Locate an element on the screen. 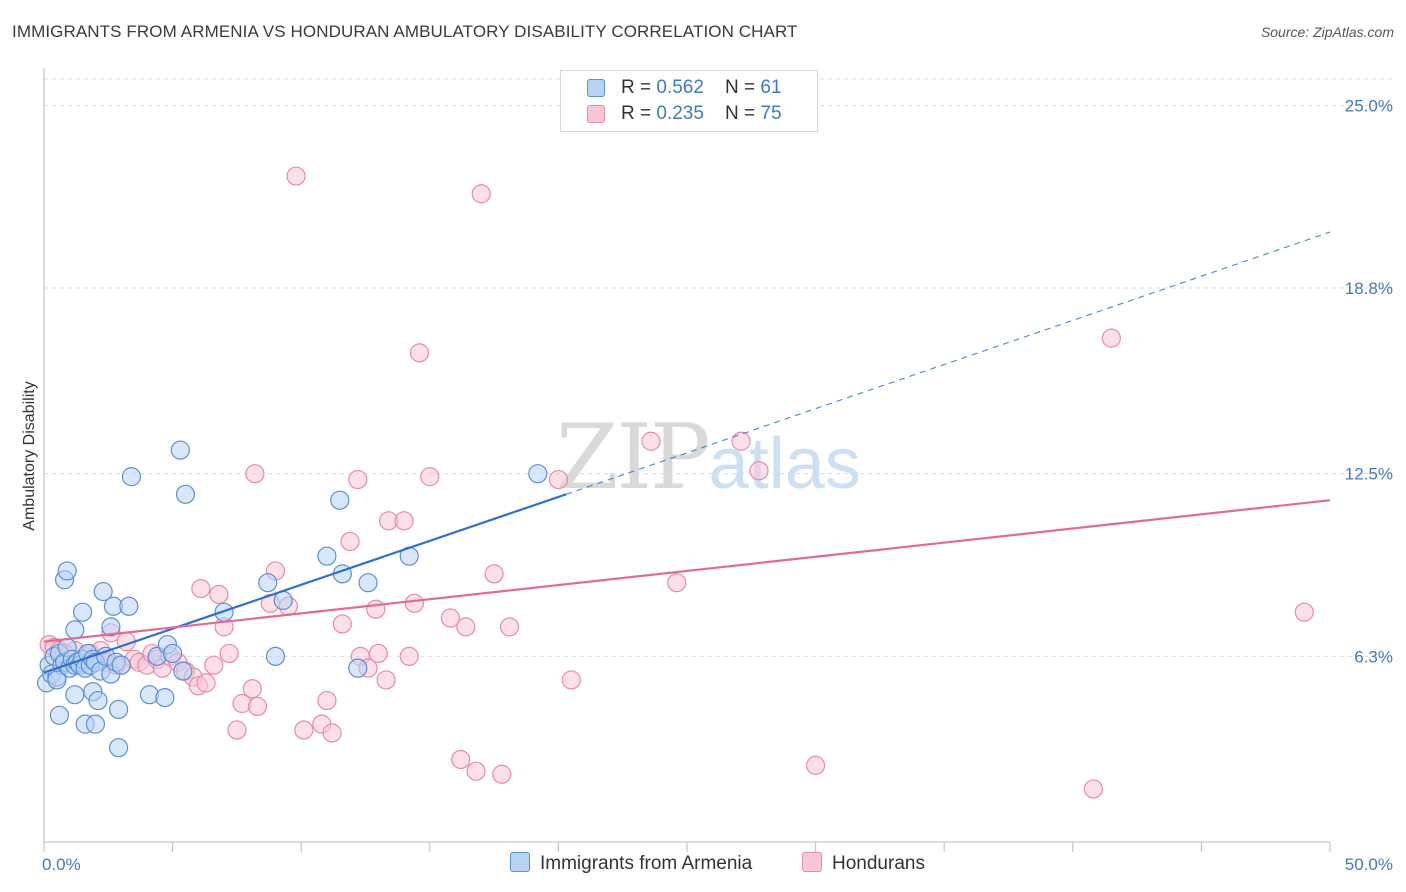 The width and height of the screenshot is (1406, 892). bottom-legend-armenia: Immigrants from Armenia is located at coordinates (631, 863).